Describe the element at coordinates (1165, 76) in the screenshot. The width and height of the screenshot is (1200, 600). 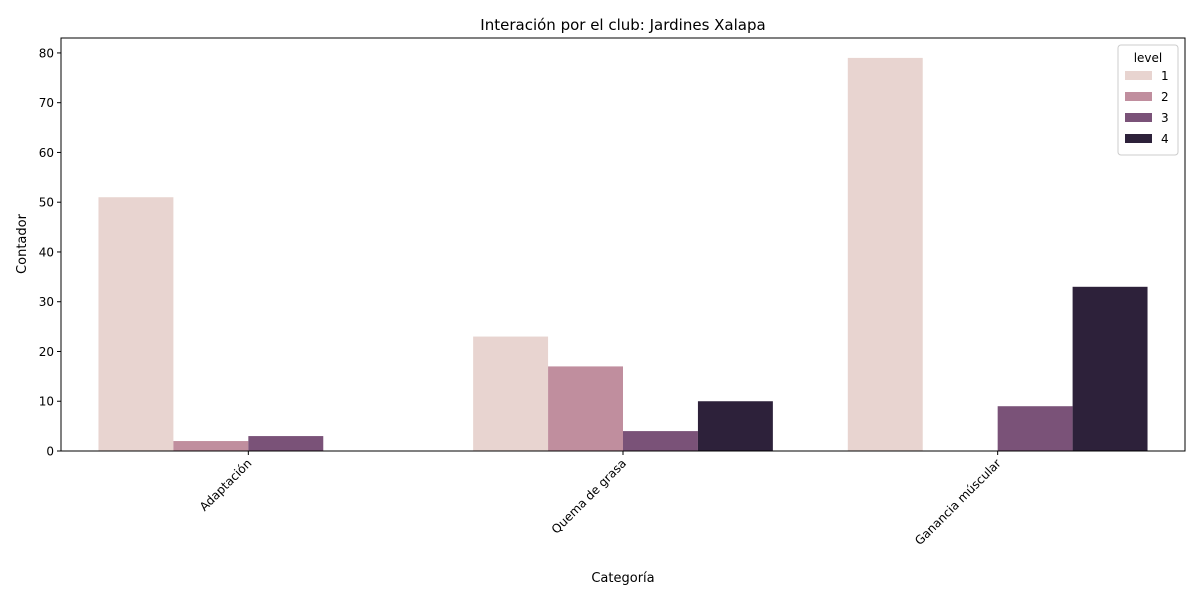
I see `legend-label-1: 1` at that location.